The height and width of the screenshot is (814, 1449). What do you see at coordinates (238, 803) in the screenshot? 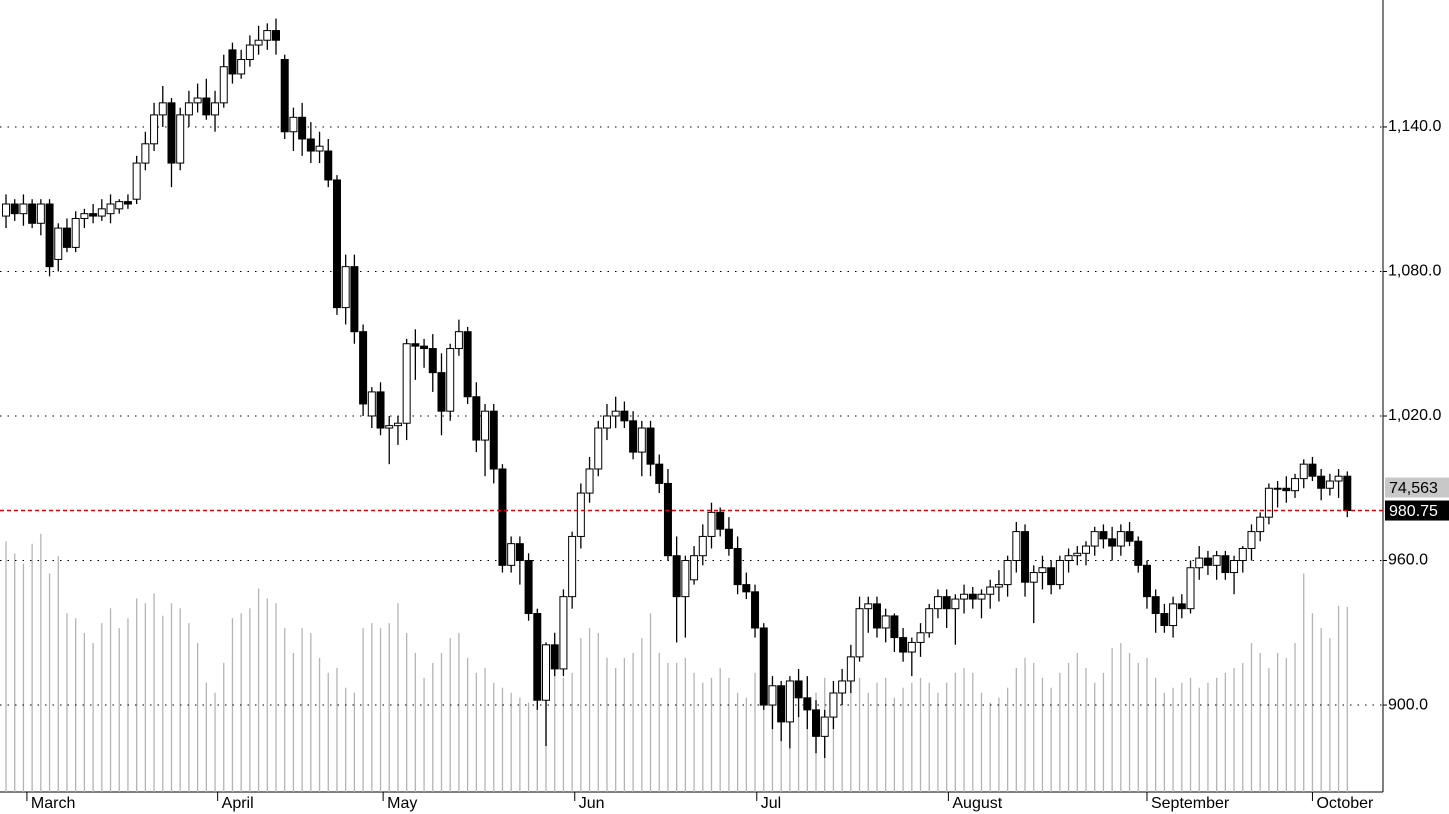
I see `x-tick-label: April` at bounding box center [238, 803].